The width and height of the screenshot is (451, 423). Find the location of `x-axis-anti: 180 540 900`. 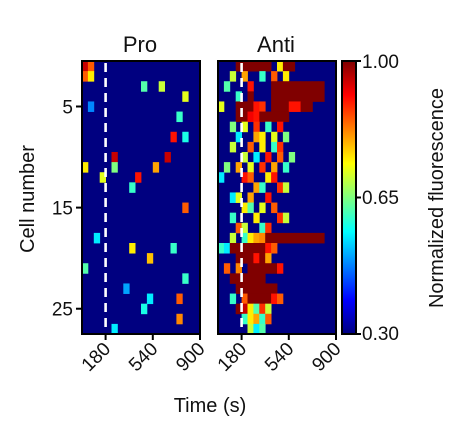

x-axis-anti: 180 540 900 is located at coordinates (280, 357).